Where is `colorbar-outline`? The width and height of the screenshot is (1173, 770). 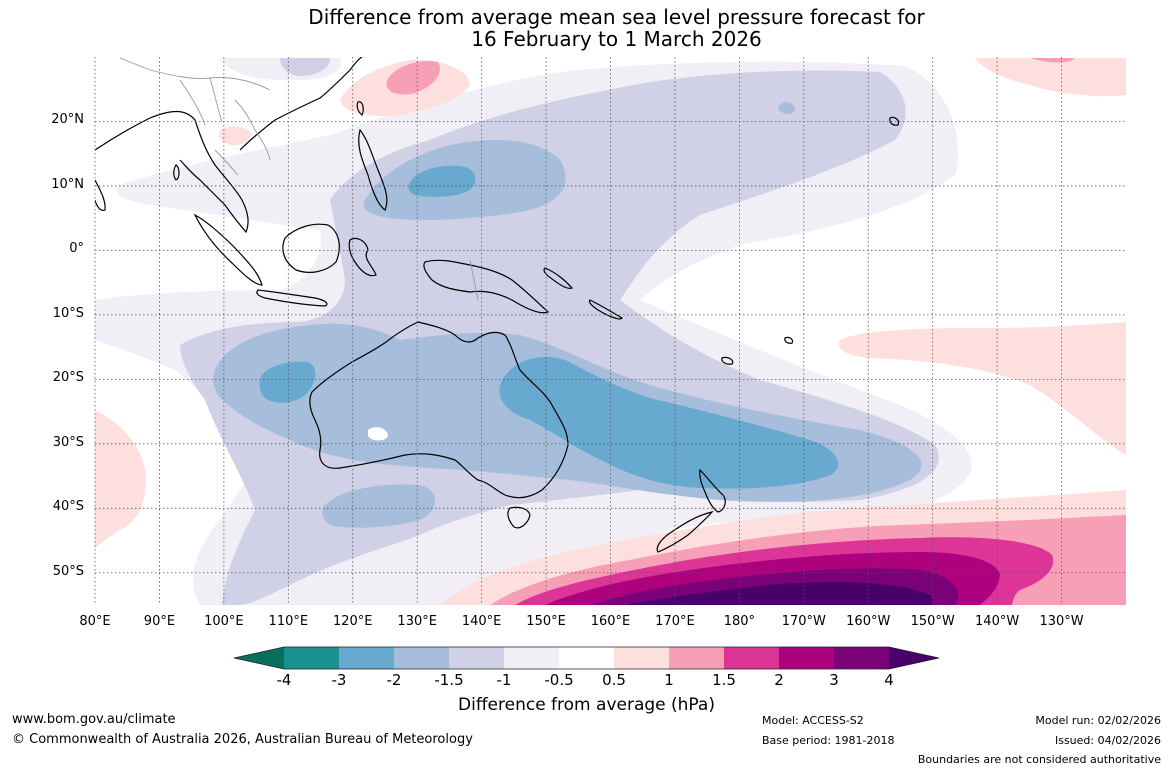
colorbar-outline is located at coordinates (586, 658).